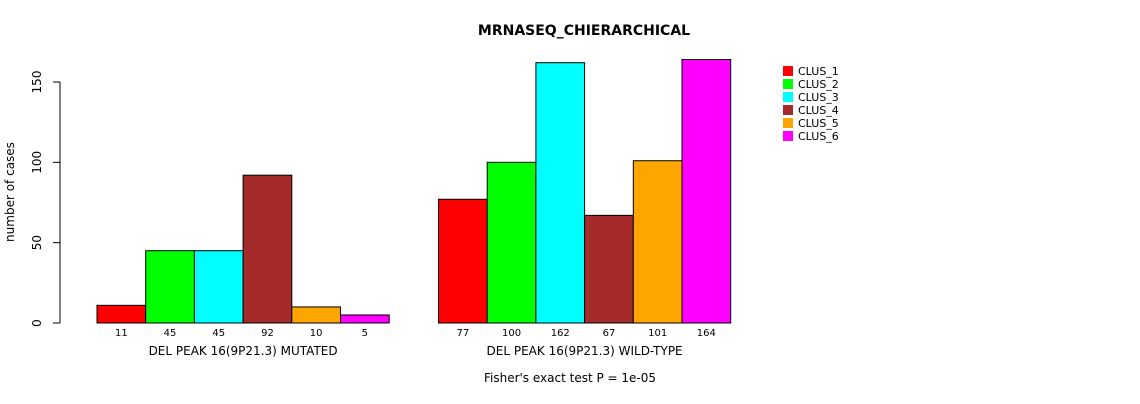  I want to click on bar-count-label: 5, so click(365, 333).